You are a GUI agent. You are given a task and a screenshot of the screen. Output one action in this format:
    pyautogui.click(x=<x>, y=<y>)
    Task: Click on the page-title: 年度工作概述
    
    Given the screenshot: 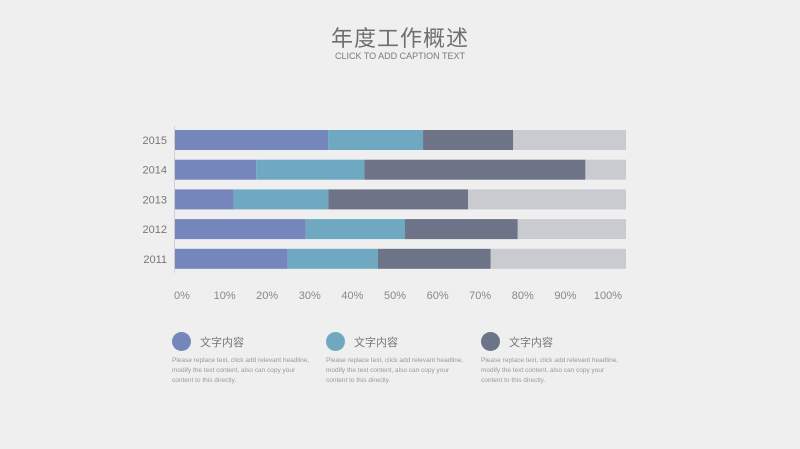 What is the action you would take?
    pyautogui.click(x=399, y=39)
    